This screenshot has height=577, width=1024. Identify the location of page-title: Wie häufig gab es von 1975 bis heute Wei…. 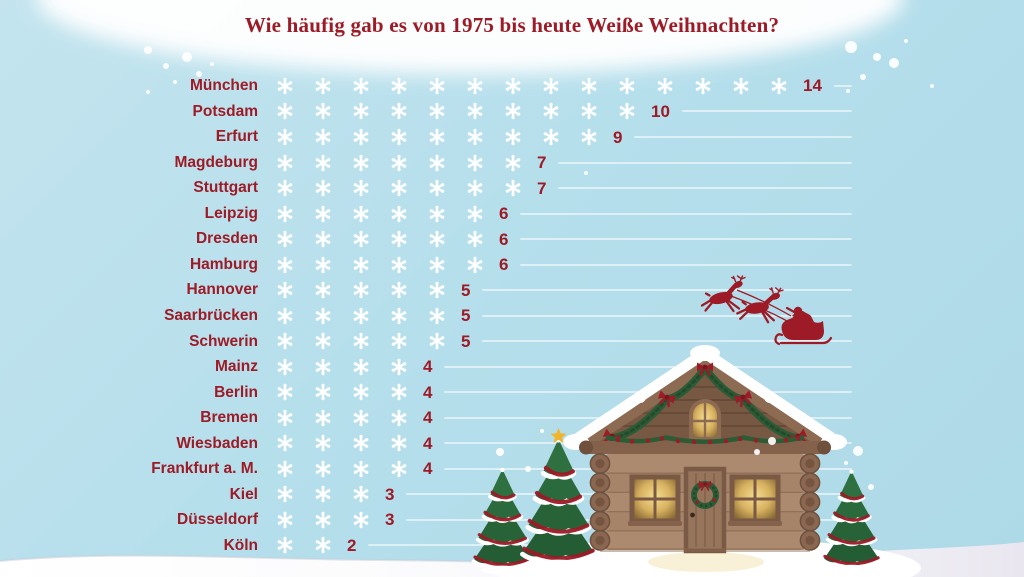
(512, 25).